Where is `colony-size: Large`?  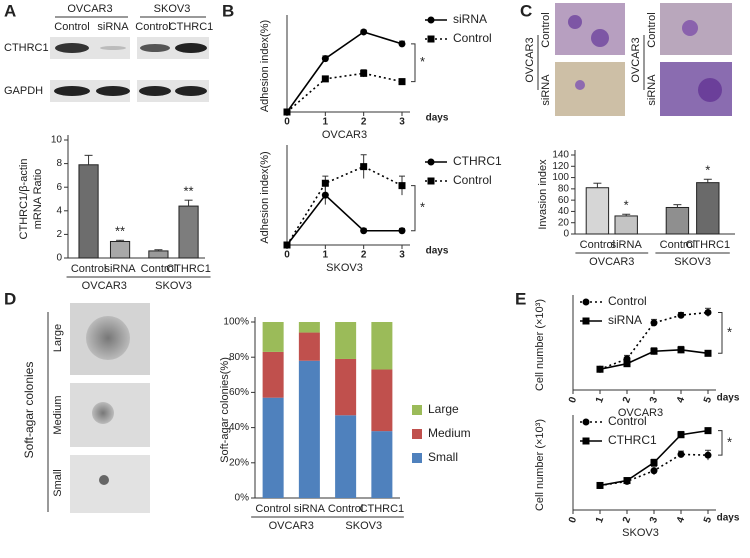 colony-size: Large is located at coordinates (58, 338).